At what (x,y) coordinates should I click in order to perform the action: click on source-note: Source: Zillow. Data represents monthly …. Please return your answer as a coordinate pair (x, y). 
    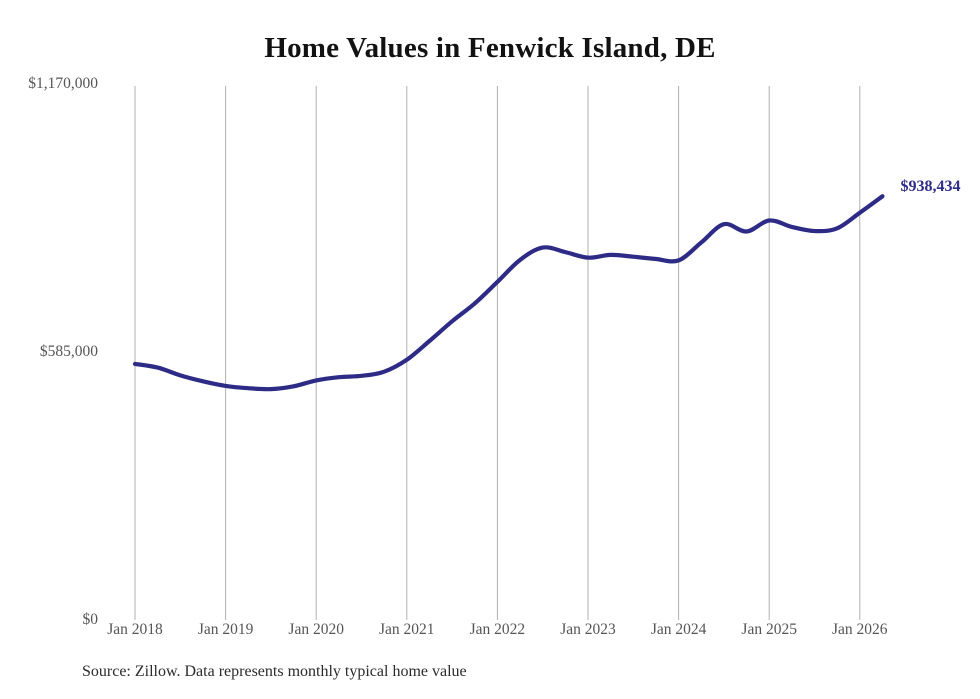
    Looking at the image, I should click on (274, 671).